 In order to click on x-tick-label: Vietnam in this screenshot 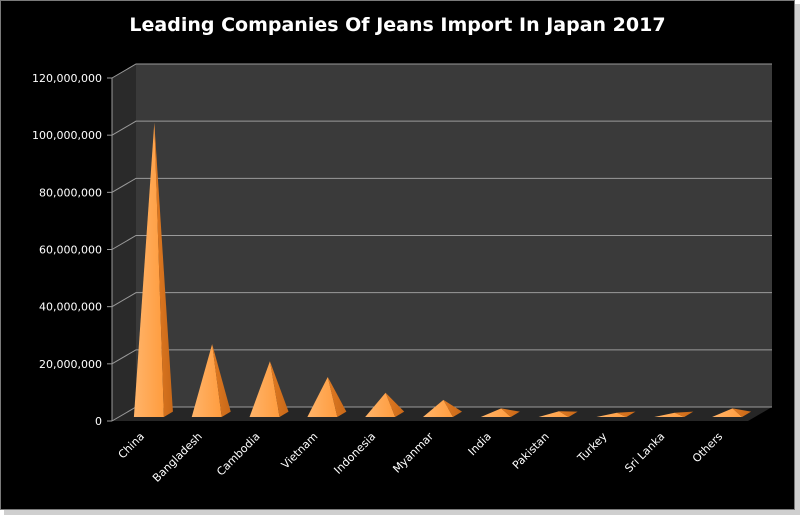, I will do `click(300, 451)`.